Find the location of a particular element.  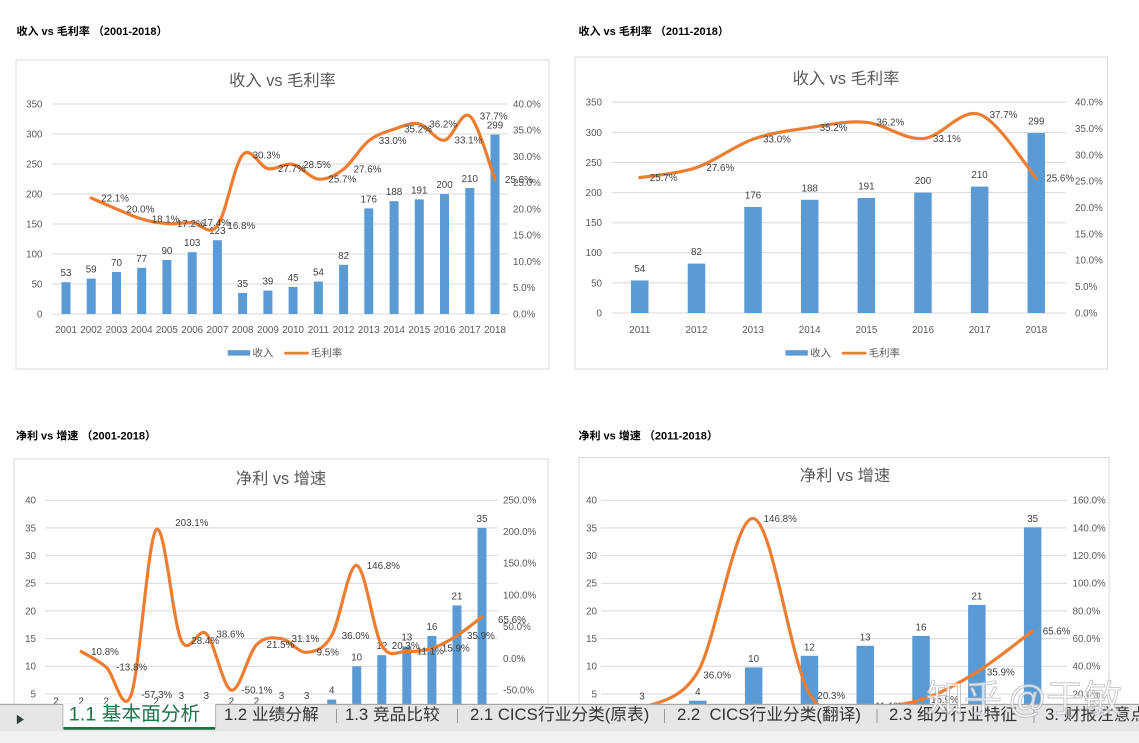

svg-text: 1.2 is located at coordinates (238, 714).